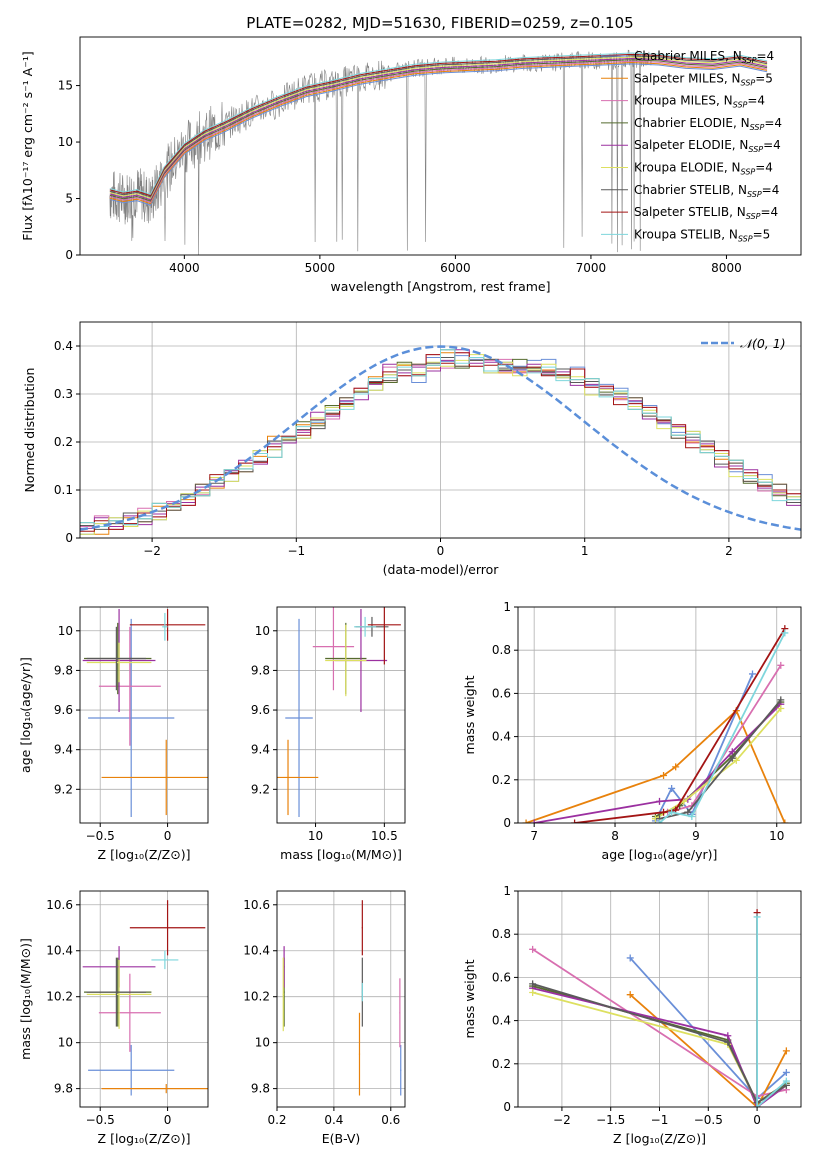 The width and height of the screenshot is (819, 1170). I want to click on x-tick-label: 8, so click(615, 836).